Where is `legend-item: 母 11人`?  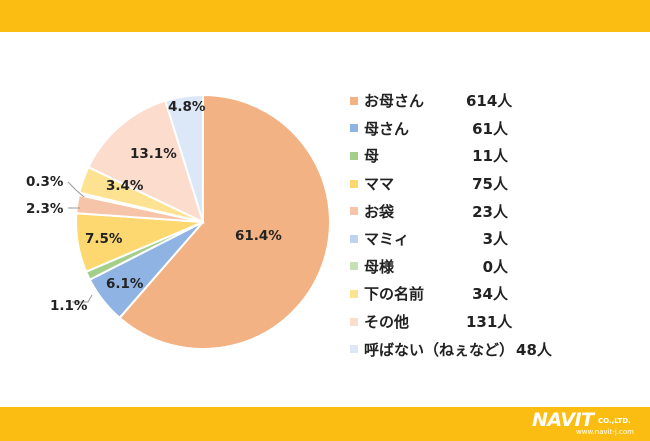
legend-item: 母 11人 is located at coordinates (497, 156).